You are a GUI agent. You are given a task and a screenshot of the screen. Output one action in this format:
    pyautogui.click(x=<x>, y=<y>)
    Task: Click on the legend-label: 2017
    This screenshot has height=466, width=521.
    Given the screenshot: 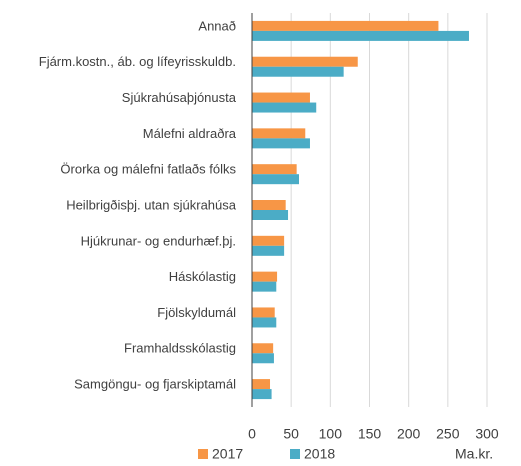 What is the action you would take?
    pyautogui.click(x=227, y=453)
    